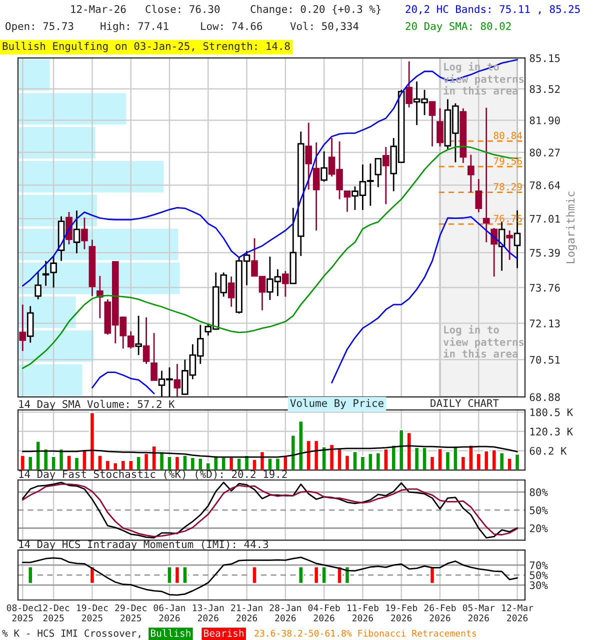 This screenshot has width=600, height=640. I want to click on text: Volume By Price, so click(337, 404).